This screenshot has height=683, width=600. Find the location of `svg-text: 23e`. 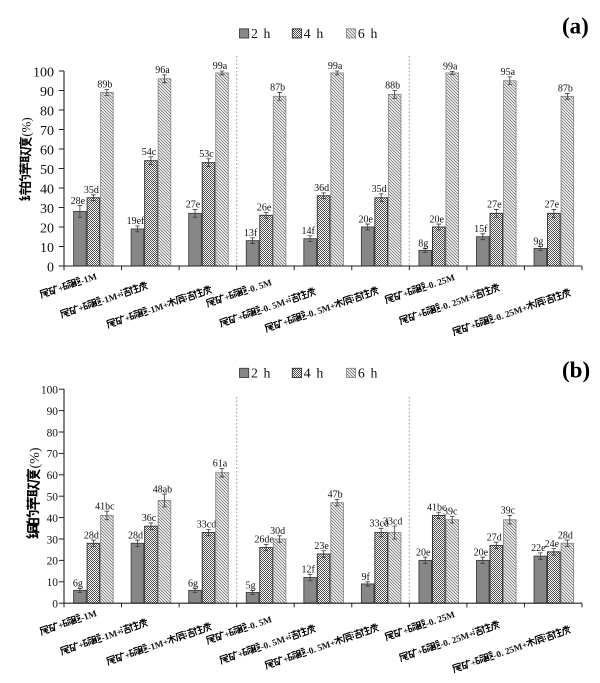

svg-text: 23e is located at coordinates (321, 546).